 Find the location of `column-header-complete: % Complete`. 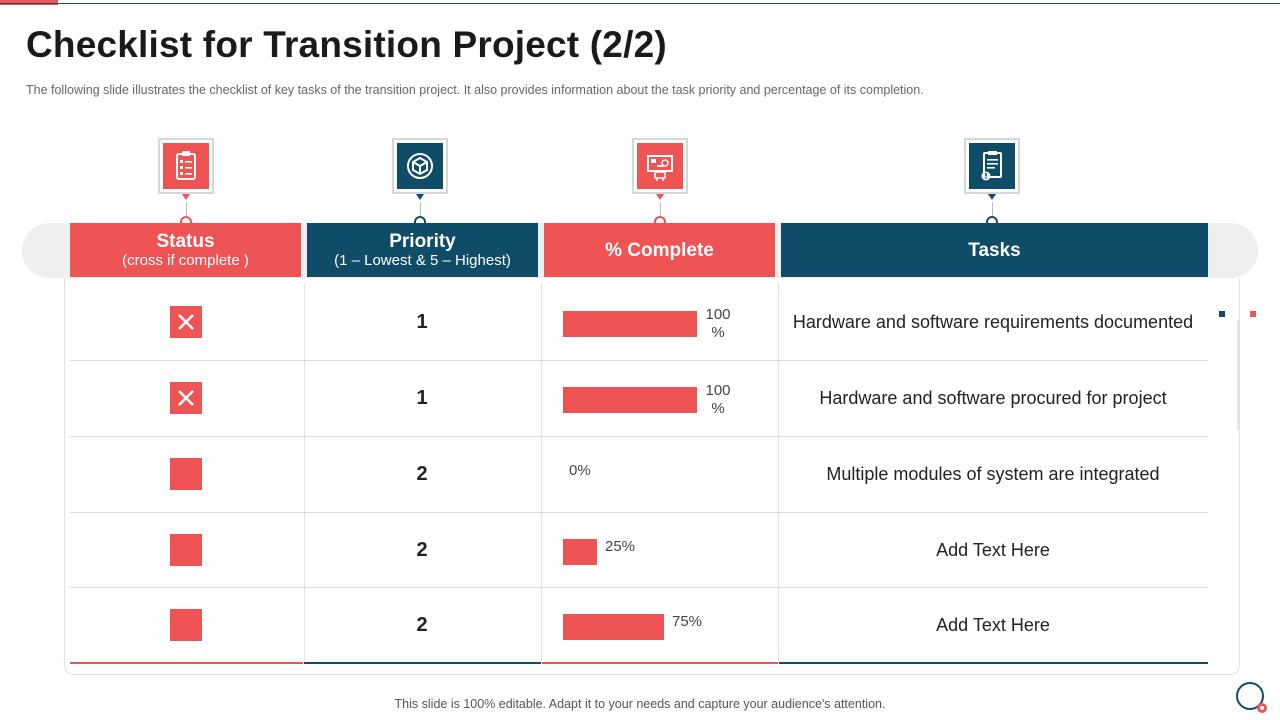

column-header-complete: % Complete is located at coordinates (659, 250).